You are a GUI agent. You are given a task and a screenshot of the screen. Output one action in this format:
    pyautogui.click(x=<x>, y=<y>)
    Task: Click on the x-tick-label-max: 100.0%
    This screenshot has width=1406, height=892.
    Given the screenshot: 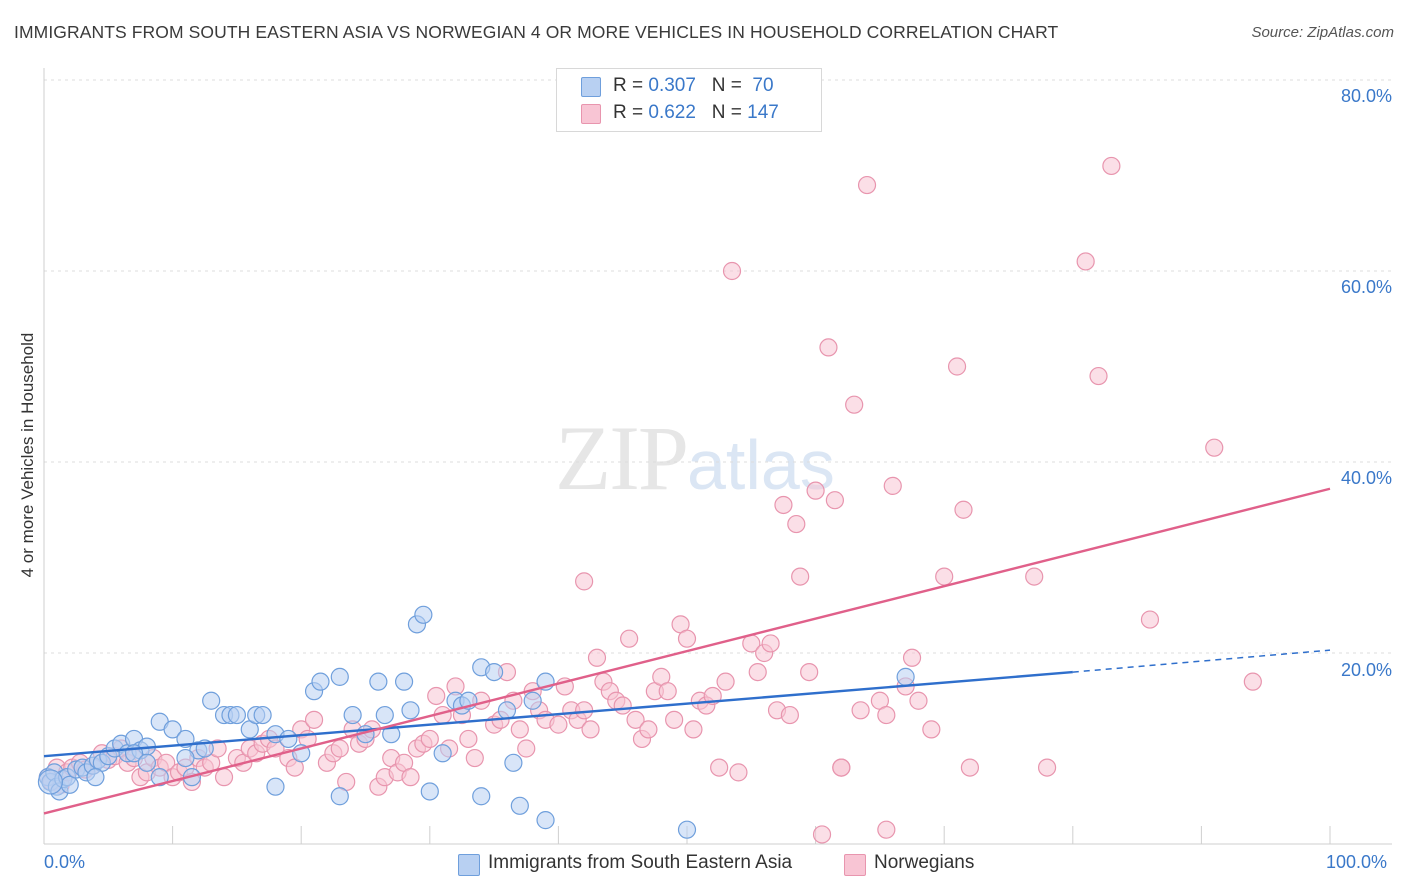 What is the action you would take?
    pyautogui.click(x=1357, y=862)
    